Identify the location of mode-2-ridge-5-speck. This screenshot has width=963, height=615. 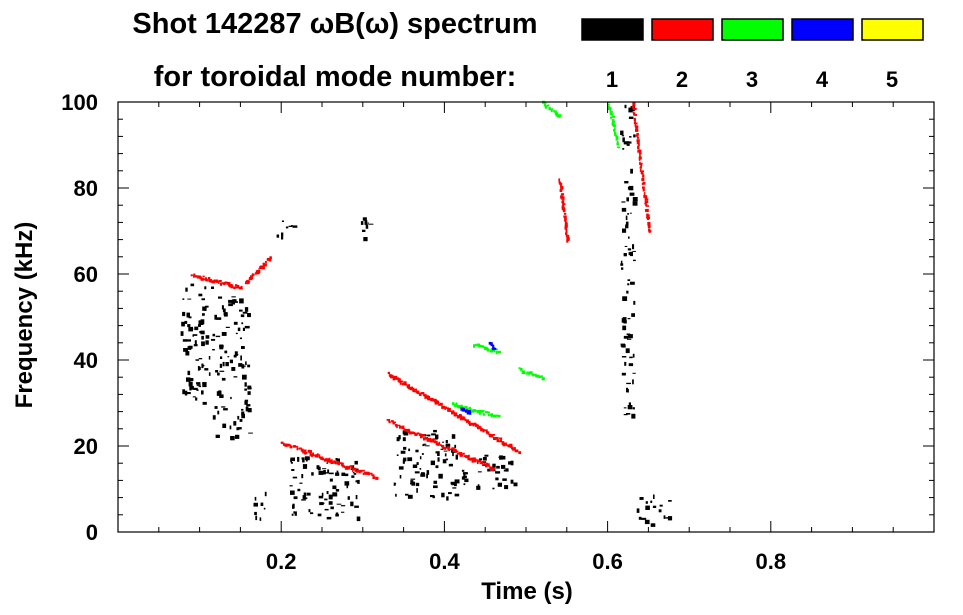
(562, 188).